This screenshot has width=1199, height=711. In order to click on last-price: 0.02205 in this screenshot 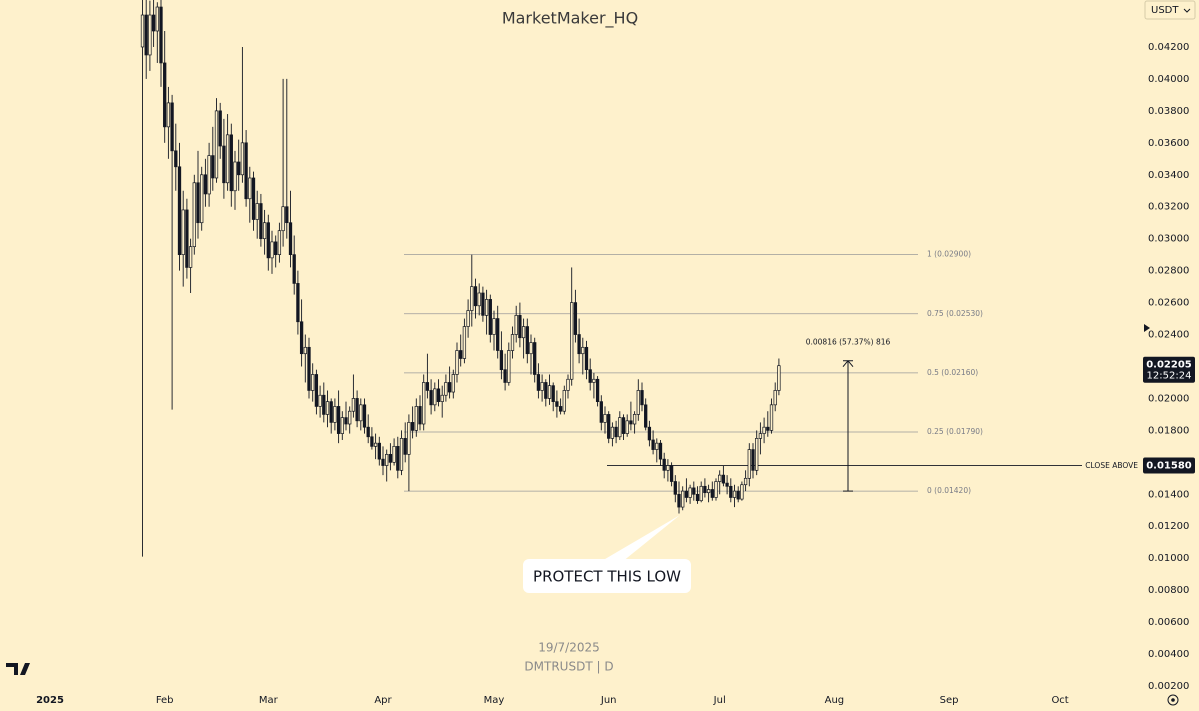, I will do `click(1169, 365)`.